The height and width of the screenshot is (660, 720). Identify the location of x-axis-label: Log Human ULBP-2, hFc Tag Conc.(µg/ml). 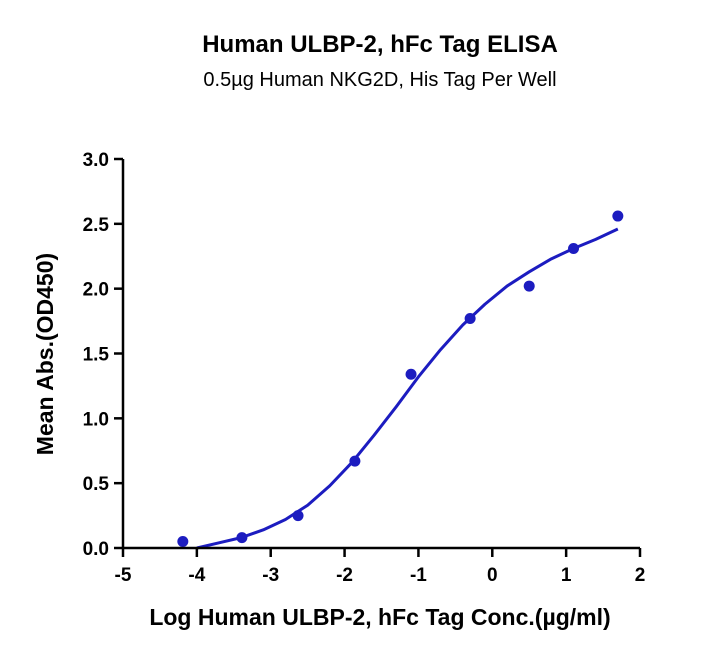
(379, 617).